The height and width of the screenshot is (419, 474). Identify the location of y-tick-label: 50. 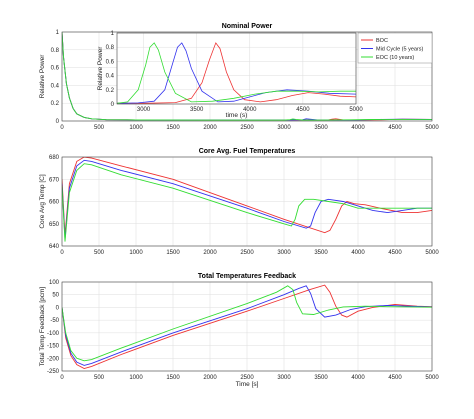
(55, 296).